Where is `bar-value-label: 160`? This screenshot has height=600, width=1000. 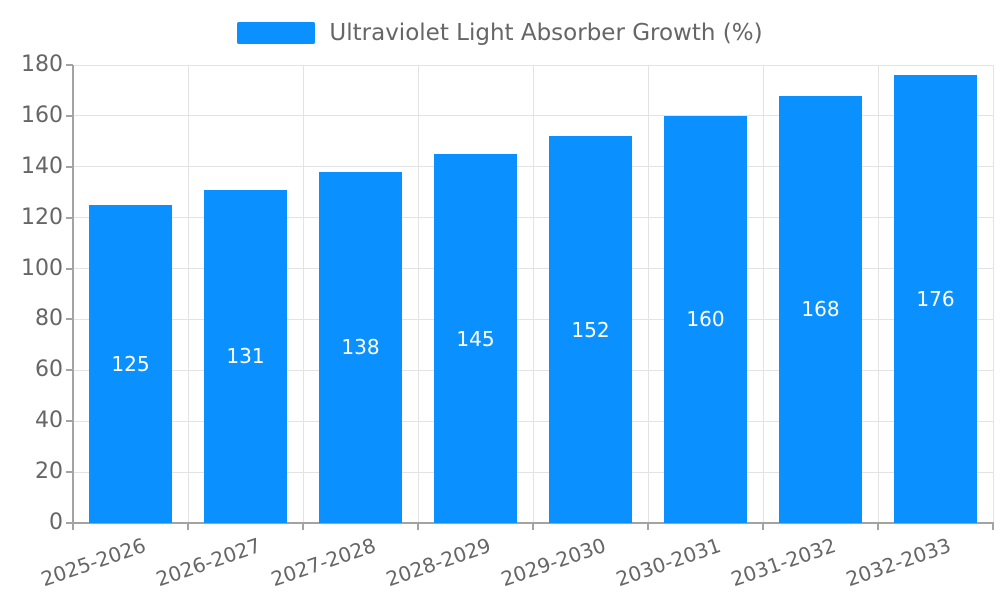 bar-value-label: 160 is located at coordinates (705, 319).